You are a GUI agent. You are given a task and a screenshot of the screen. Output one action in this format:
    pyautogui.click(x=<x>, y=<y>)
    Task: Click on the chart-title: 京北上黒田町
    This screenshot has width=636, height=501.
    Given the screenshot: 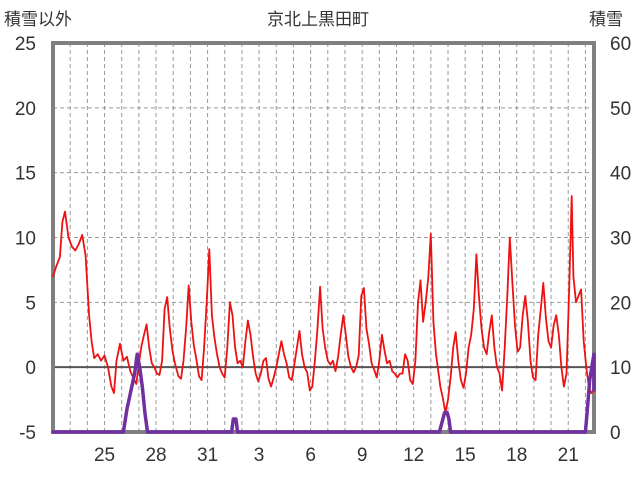 What is the action you would take?
    pyautogui.click(x=318, y=20)
    